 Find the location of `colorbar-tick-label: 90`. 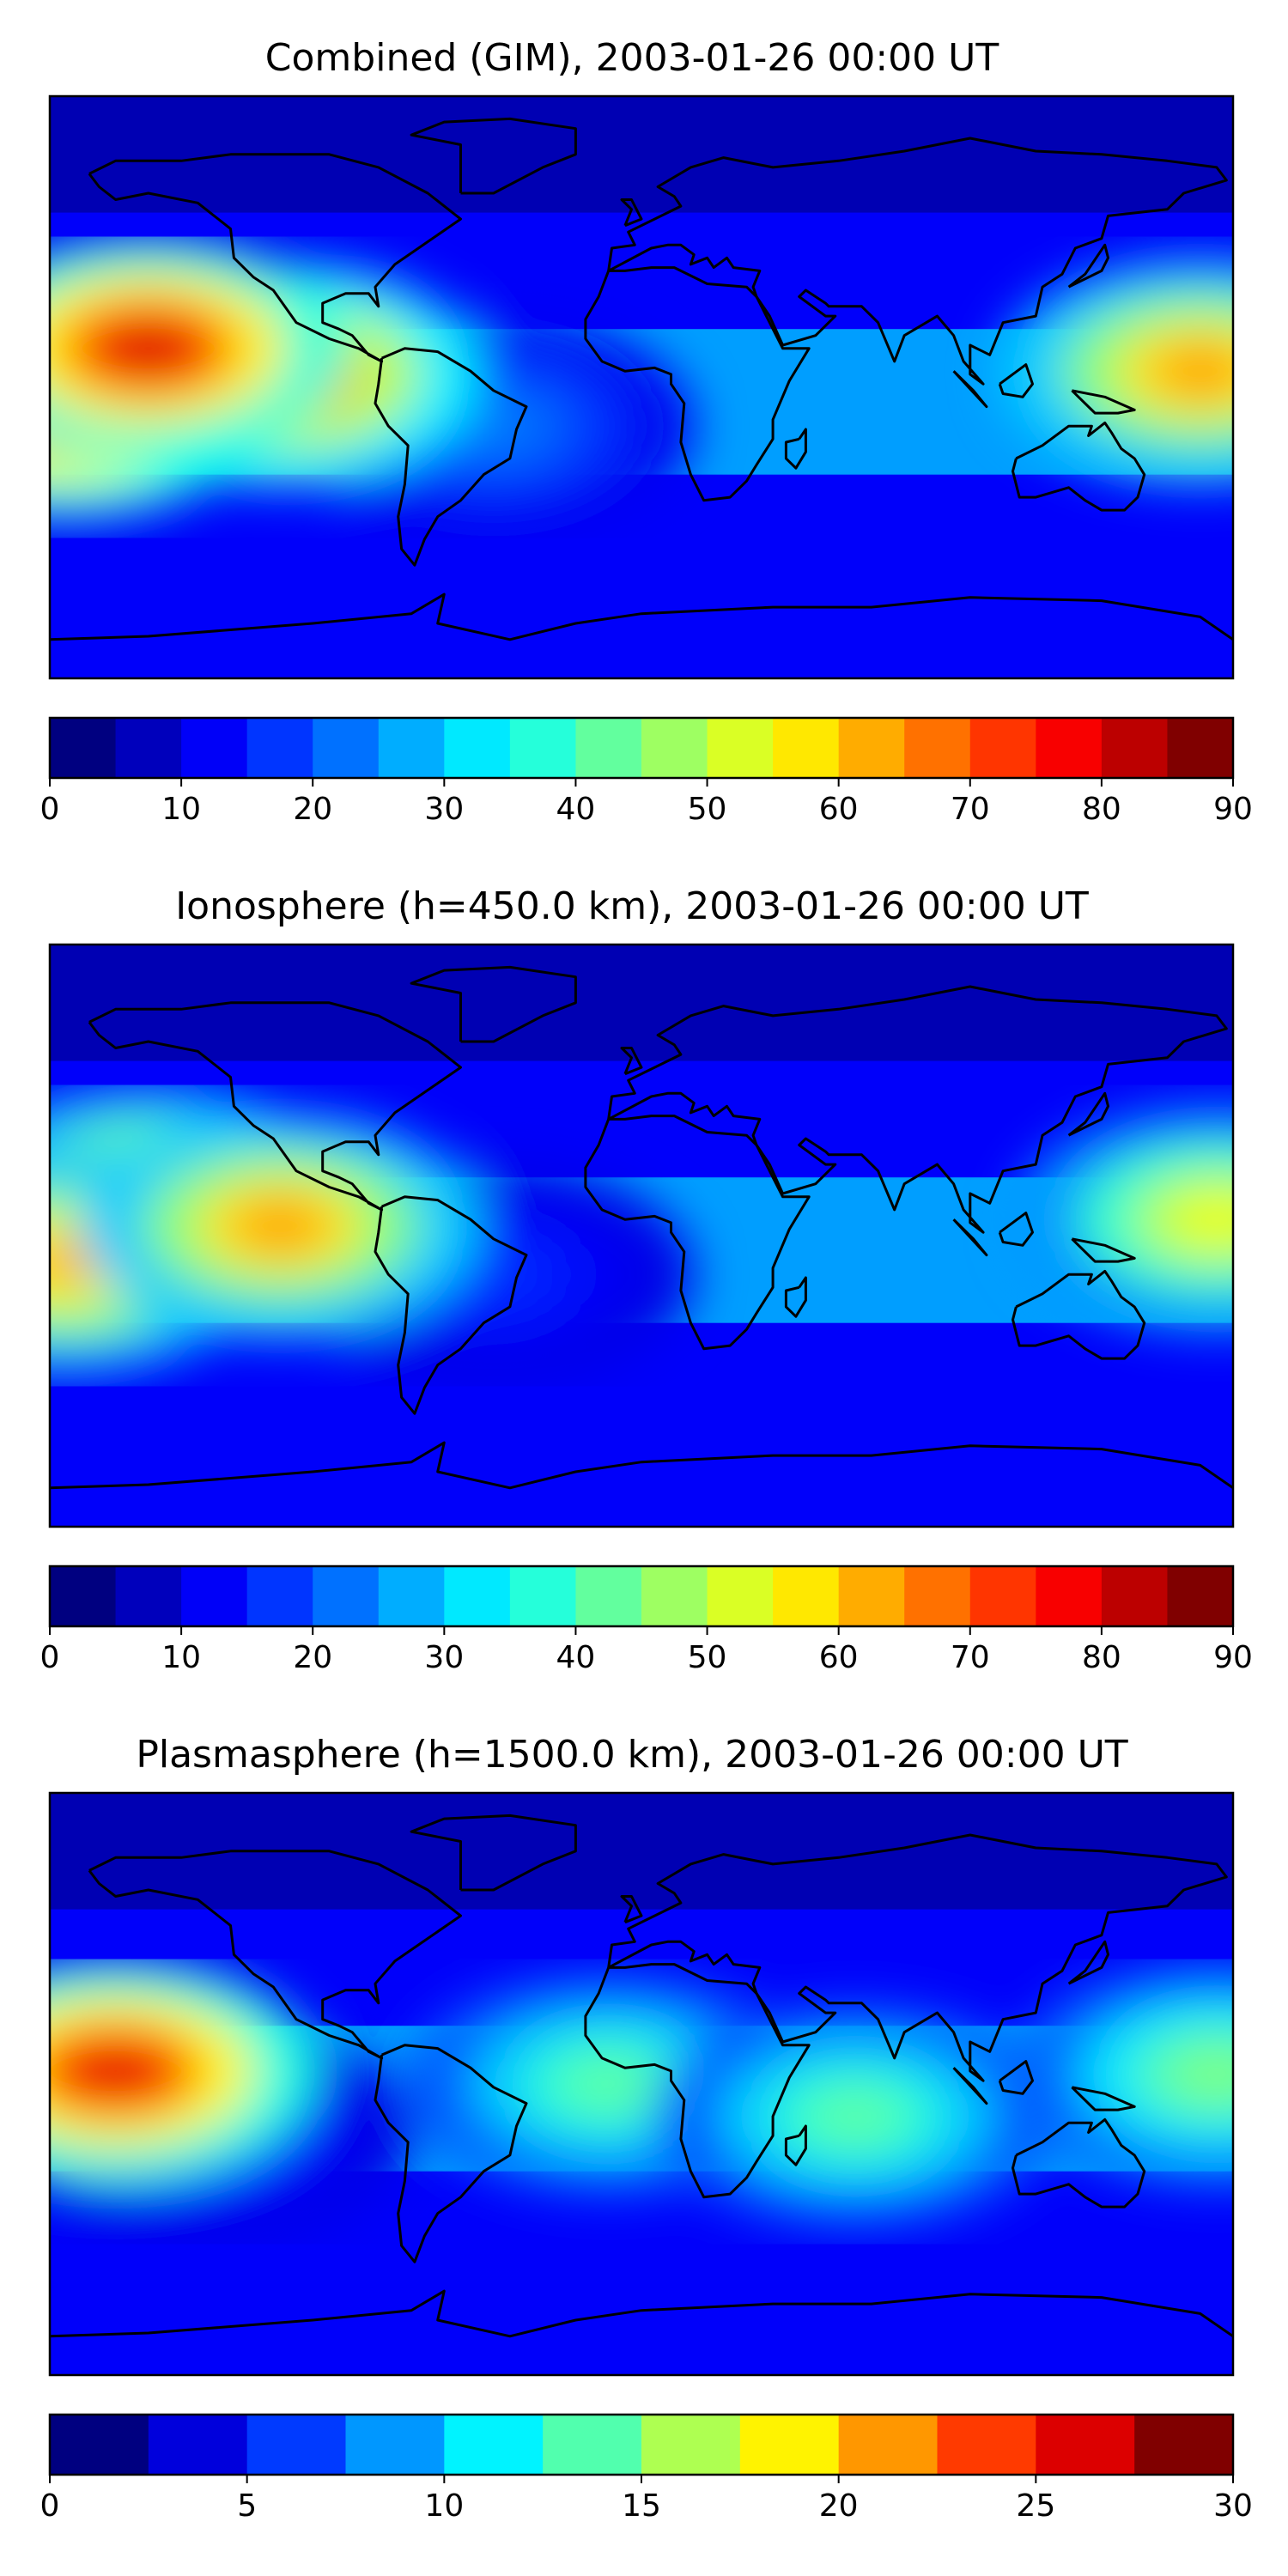

colorbar-tick-label: 90 is located at coordinates (1233, 1657).